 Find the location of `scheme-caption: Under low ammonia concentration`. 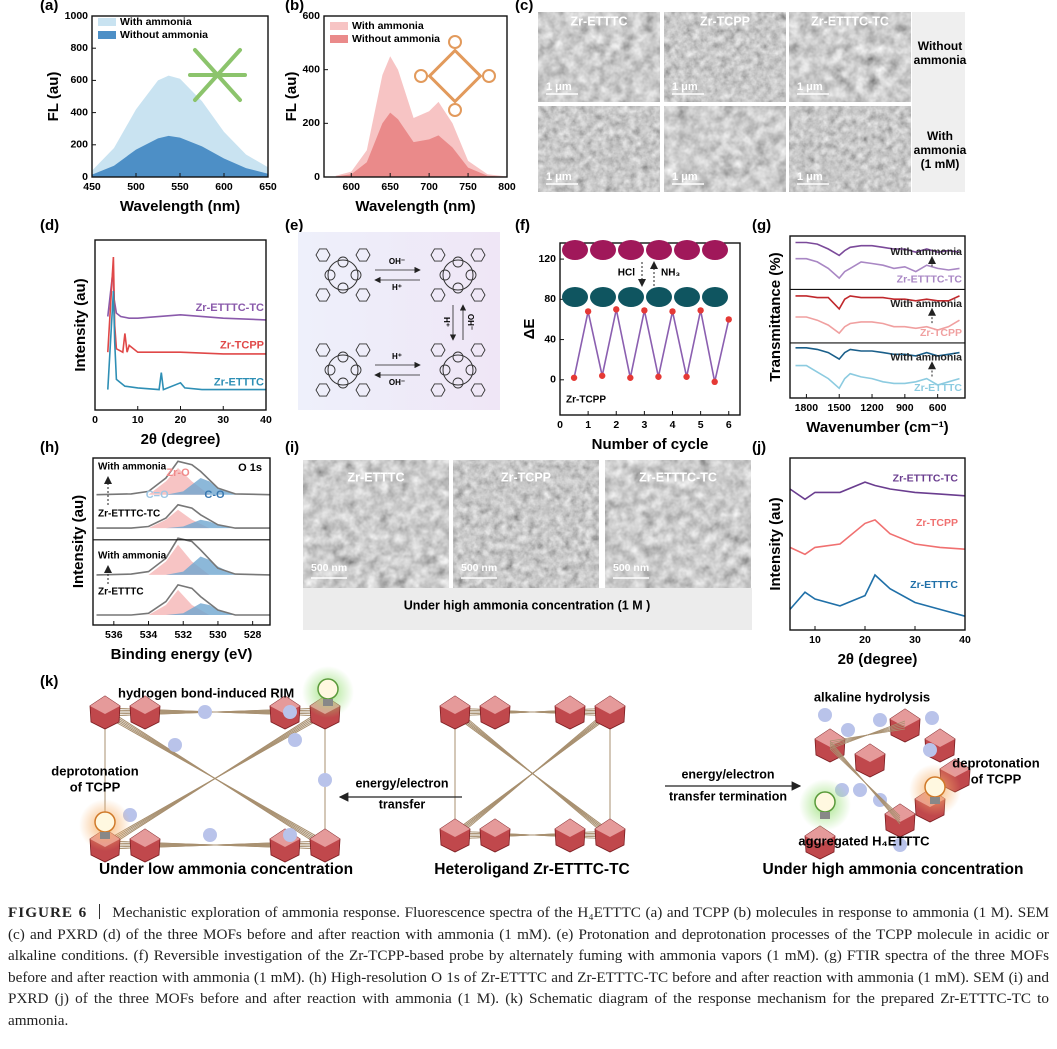

scheme-caption: Under low ammonia concentration is located at coordinates (226, 869).